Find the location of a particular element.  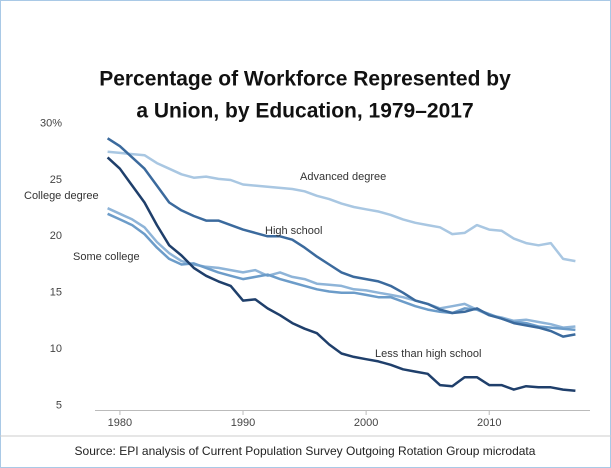

y-tick-label: 25 is located at coordinates (56, 180).